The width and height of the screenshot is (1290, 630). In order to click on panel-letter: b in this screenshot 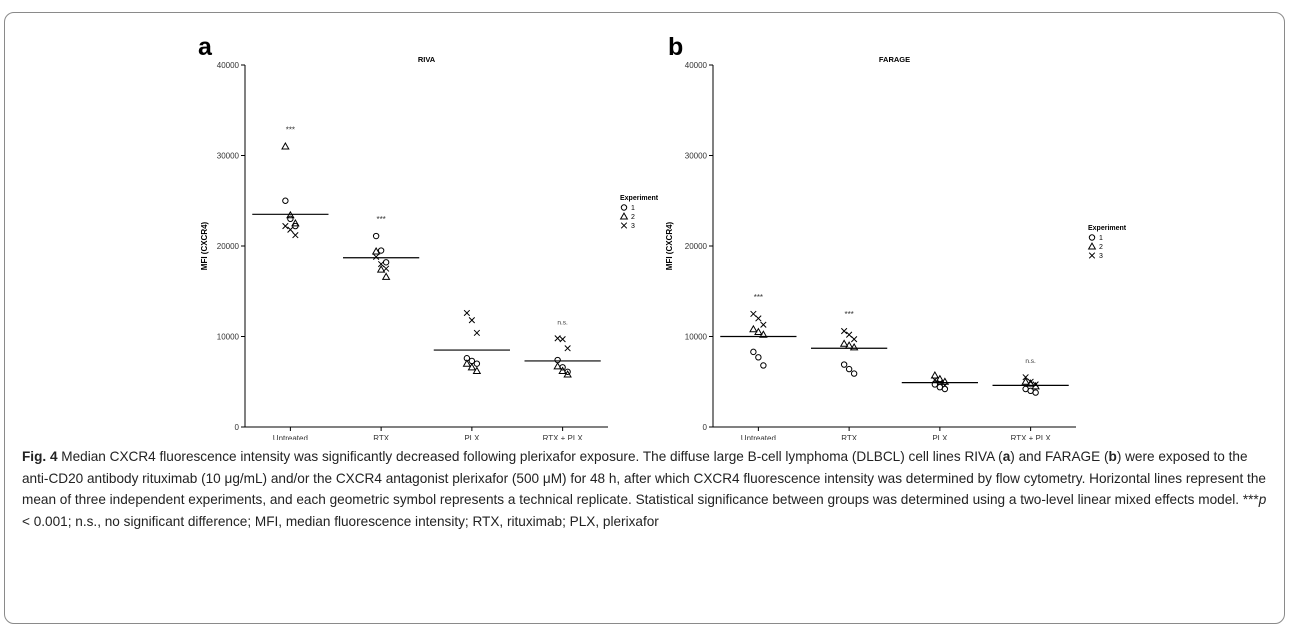, I will do `click(675, 47)`.